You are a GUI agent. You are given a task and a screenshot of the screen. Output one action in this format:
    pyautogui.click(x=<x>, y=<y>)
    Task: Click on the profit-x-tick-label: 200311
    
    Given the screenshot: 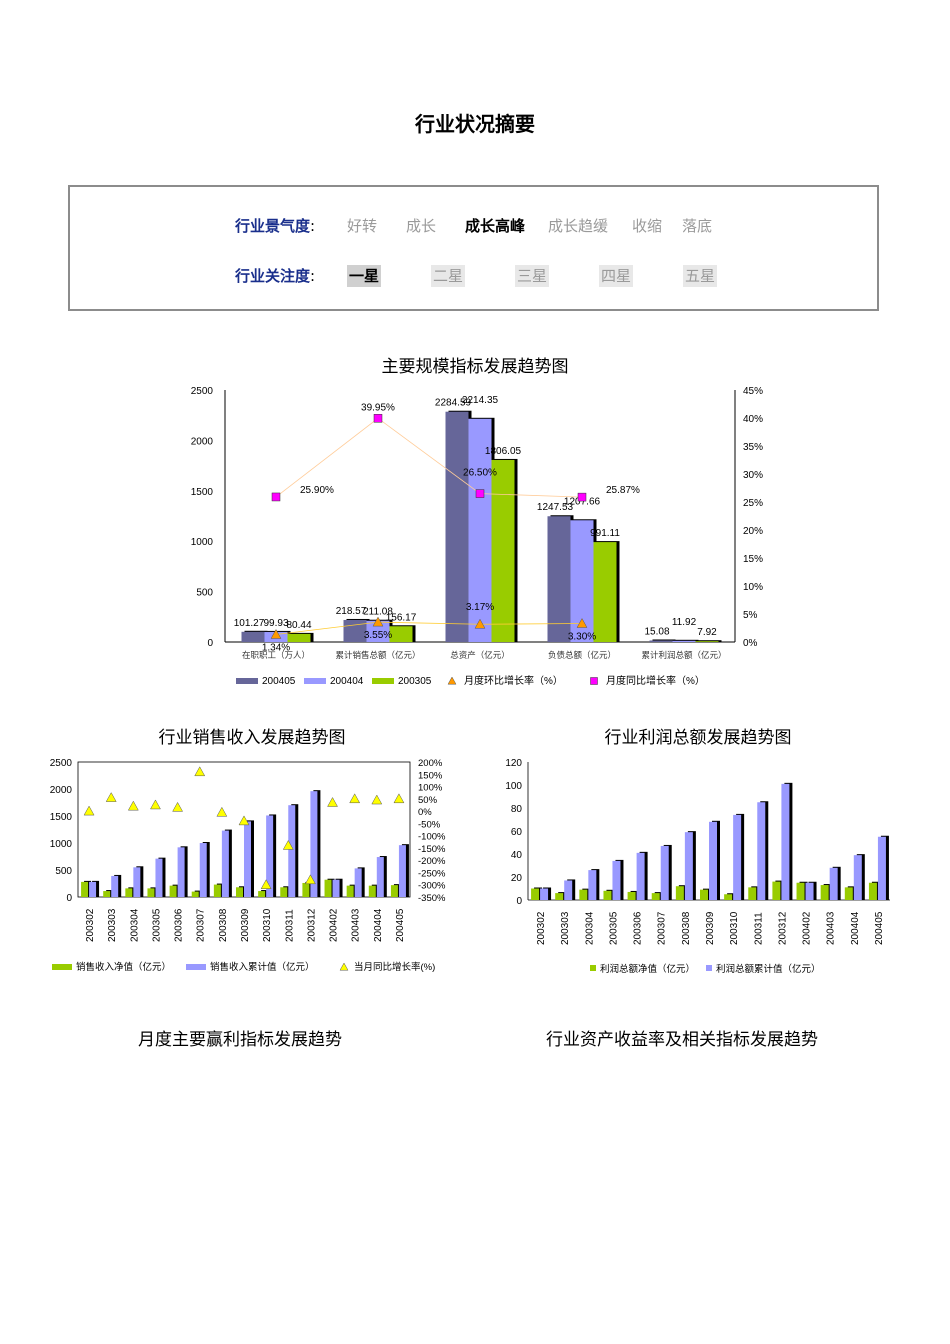 What is the action you would take?
    pyautogui.click(x=758, y=928)
    